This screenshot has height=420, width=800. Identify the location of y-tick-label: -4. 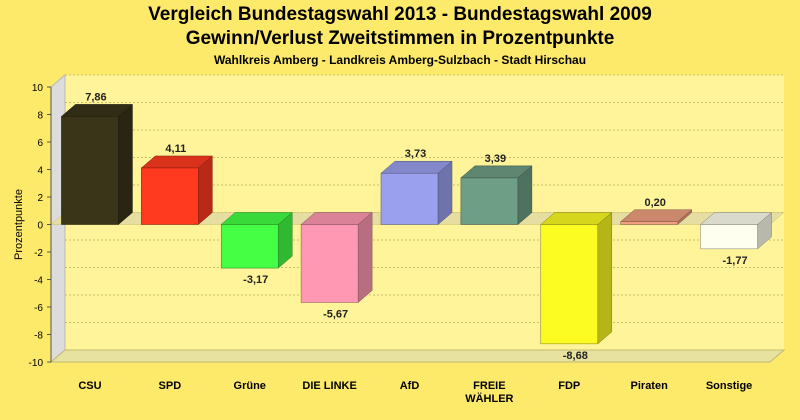
(38, 281).